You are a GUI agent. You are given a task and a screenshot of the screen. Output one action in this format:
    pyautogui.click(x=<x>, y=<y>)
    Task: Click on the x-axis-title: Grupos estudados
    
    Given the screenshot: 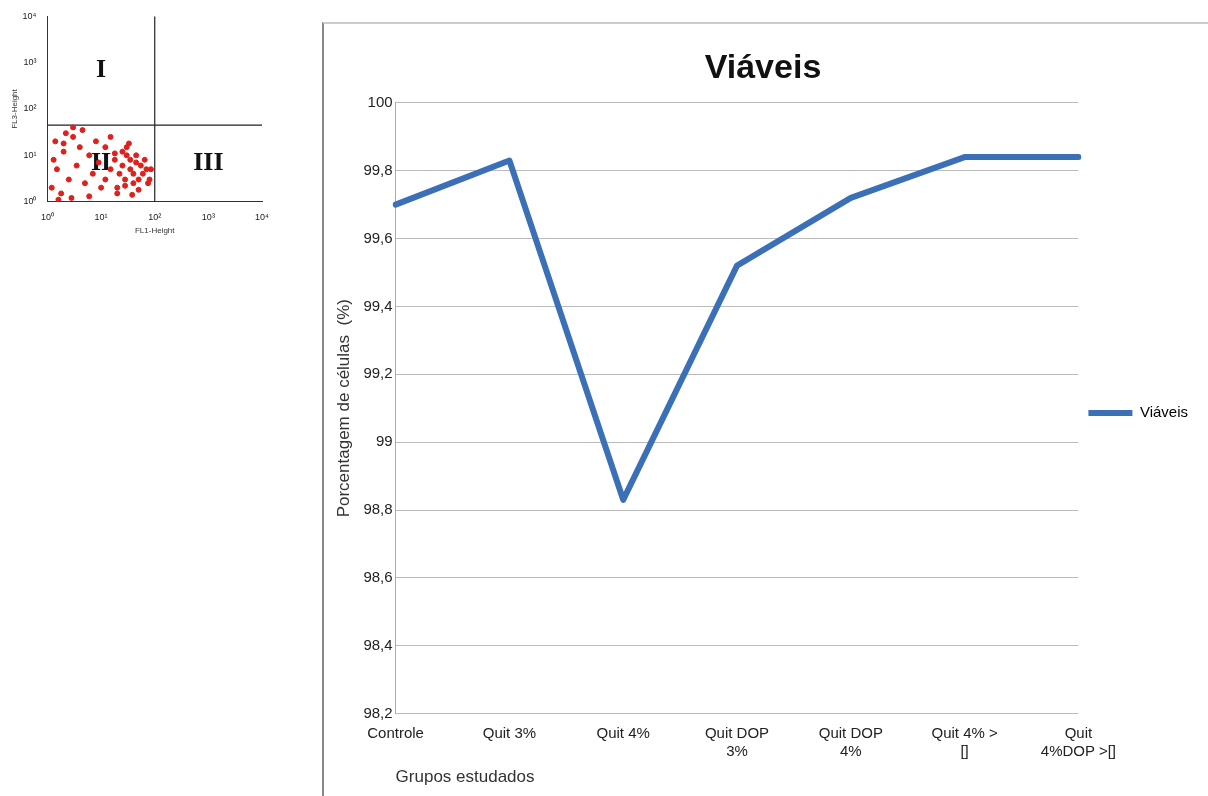 What is the action you would take?
    pyautogui.click(x=465, y=777)
    